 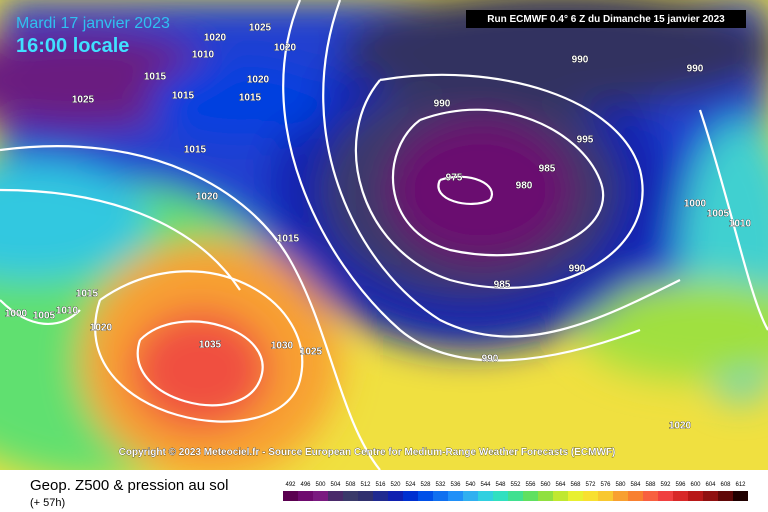 What do you see at coordinates (290, 485) in the screenshot?
I see `legend-tick-label: 492` at bounding box center [290, 485].